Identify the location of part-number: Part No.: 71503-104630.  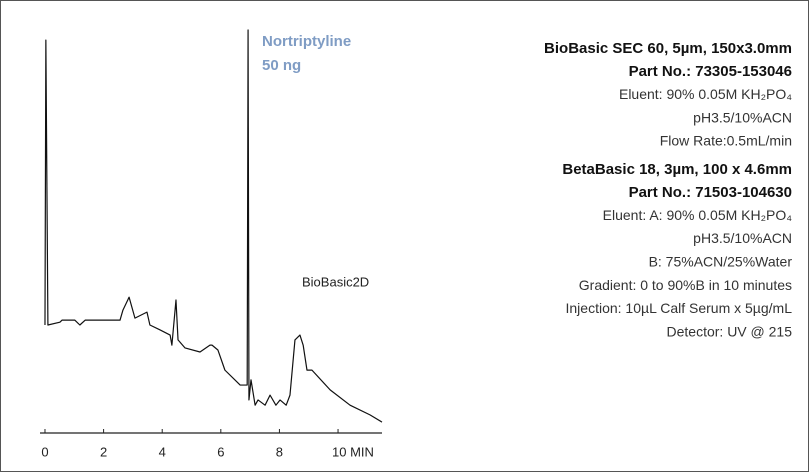
(710, 192).